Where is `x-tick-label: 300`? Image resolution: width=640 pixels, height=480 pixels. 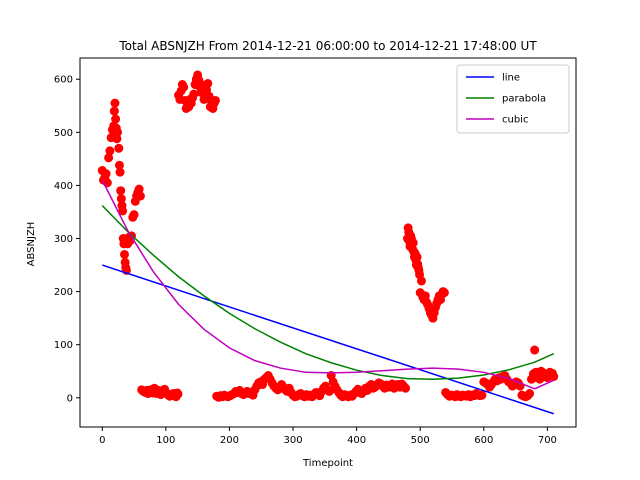 x-tick-label: 300 is located at coordinates (292, 440).